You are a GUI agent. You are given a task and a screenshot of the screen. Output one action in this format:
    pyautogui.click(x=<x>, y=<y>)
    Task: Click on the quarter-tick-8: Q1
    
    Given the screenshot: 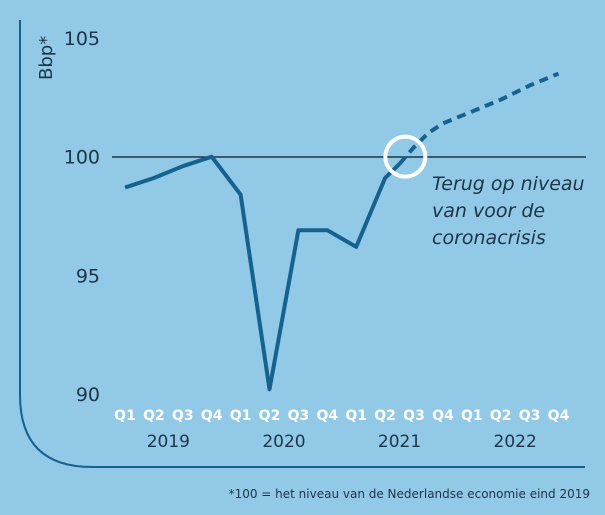 What is the action you would take?
    pyautogui.click(x=356, y=416)
    